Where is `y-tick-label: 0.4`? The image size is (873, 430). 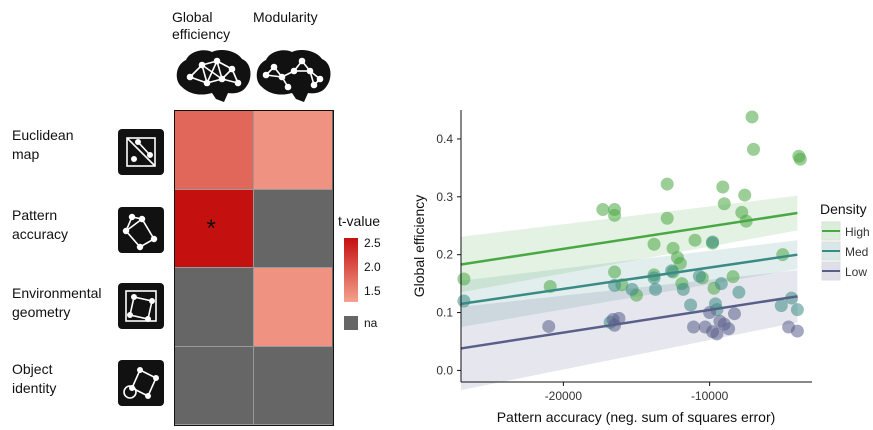
y-tick-label: 0.4 is located at coordinates (444, 139).